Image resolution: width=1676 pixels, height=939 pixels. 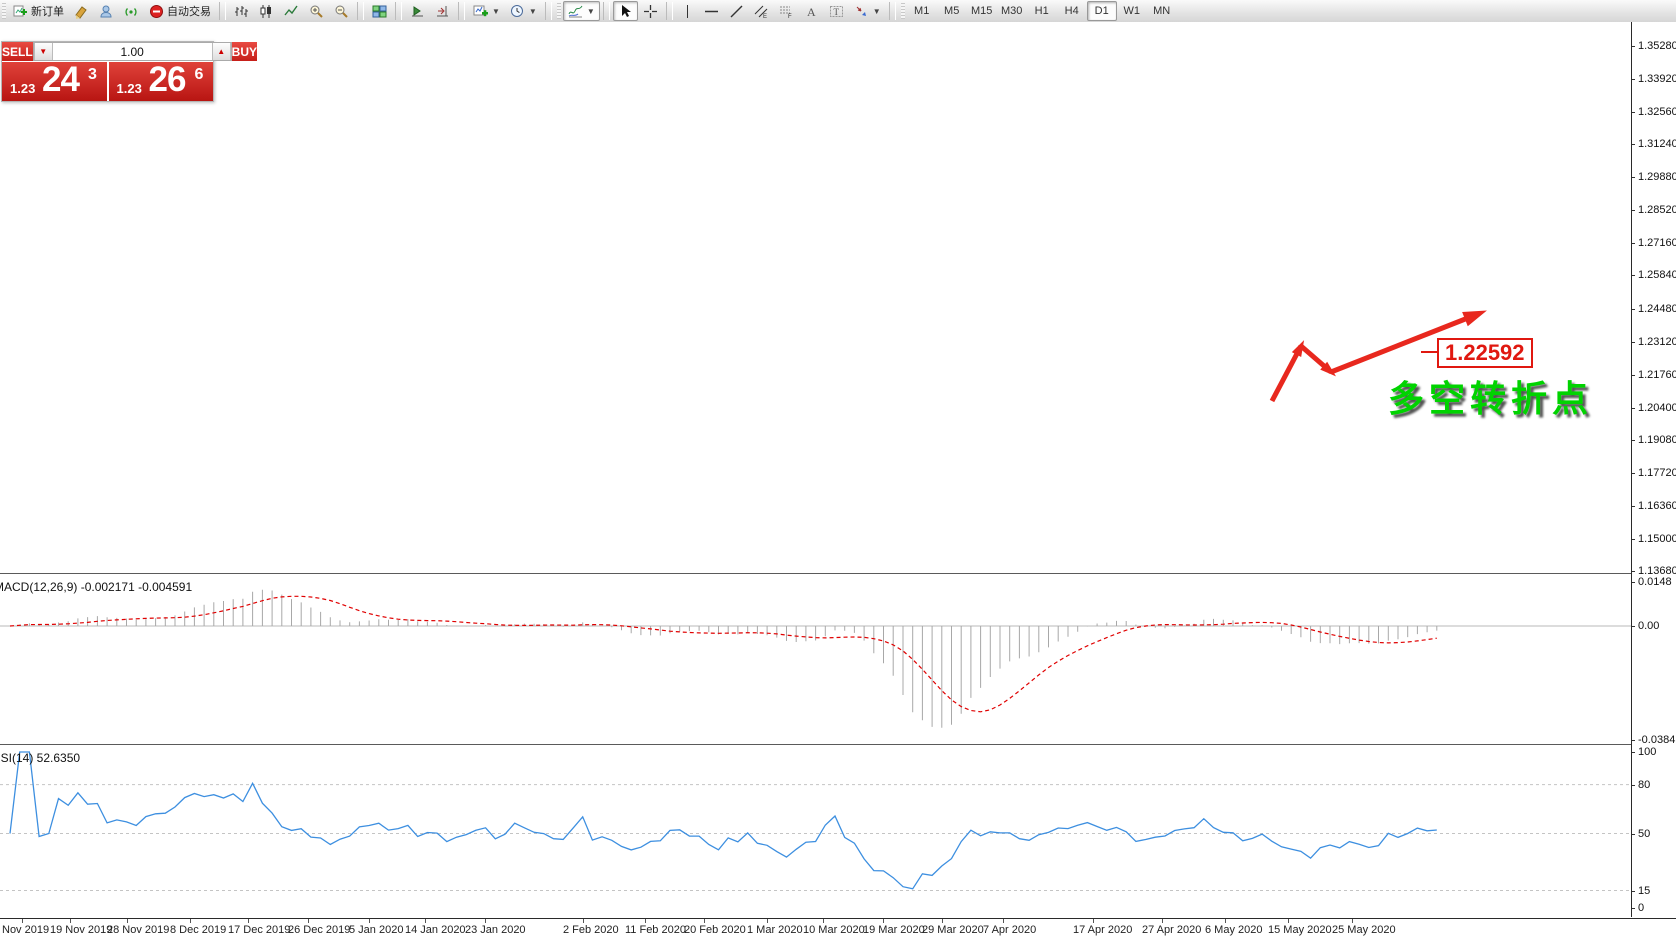 I want to click on level-line-1.20835, so click(x=815, y=397).